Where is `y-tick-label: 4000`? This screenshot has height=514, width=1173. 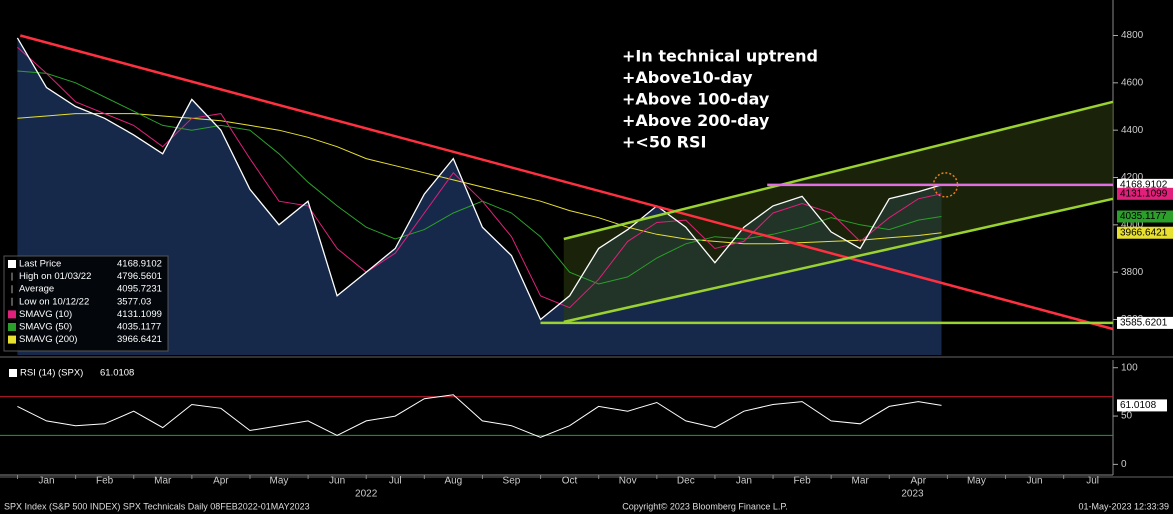 y-tick-label: 4000 is located at coordinates (1132, 224).